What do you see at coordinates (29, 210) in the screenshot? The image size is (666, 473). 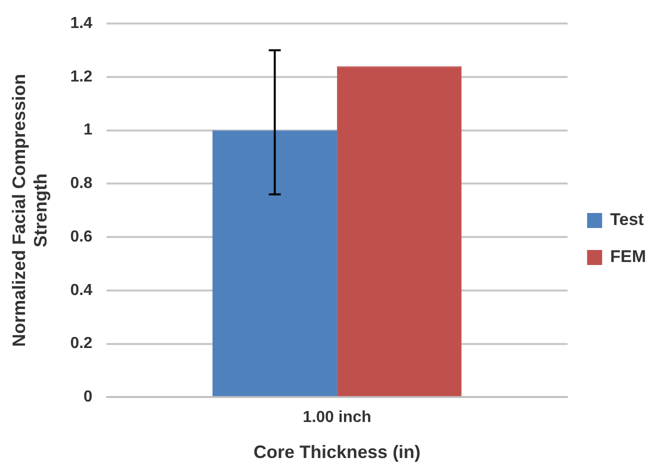 I see `y-axis-title: Normalized Facial Compression Strength` at bounding box center [29, 210].